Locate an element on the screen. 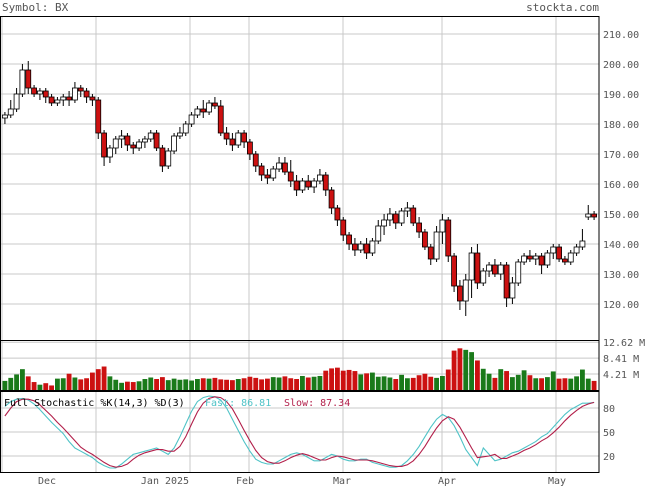 The image size is (655, 490). price-tick-label: 120.00 is located at coordinates (621, 305).